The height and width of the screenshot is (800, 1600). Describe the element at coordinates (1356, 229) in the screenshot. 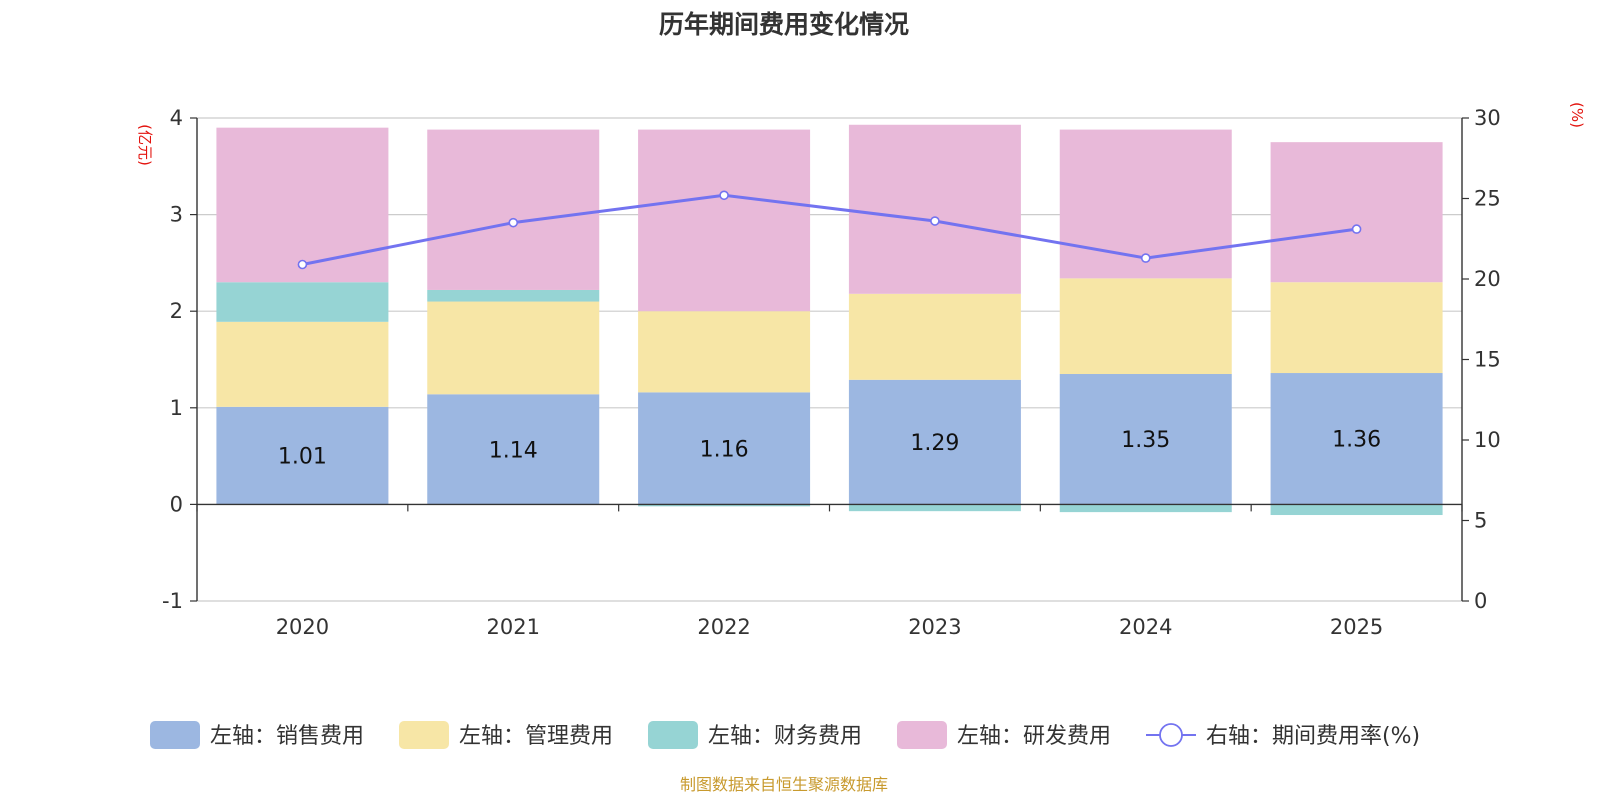

I see `rate-point-2025` at that location.